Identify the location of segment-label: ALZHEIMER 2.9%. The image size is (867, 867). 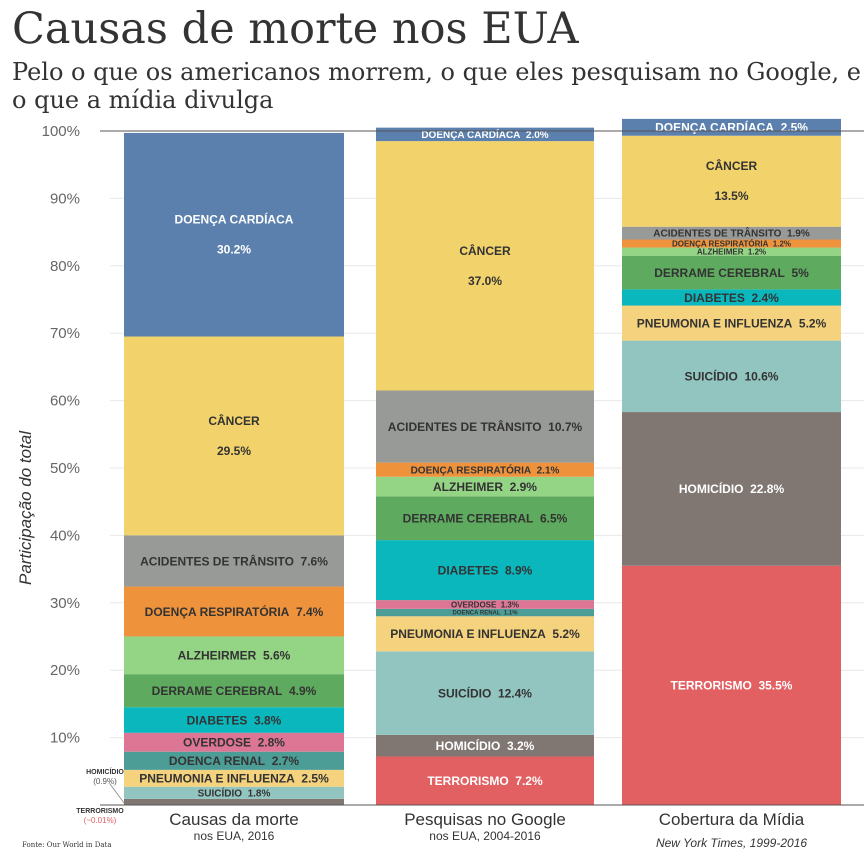
(485, 487).